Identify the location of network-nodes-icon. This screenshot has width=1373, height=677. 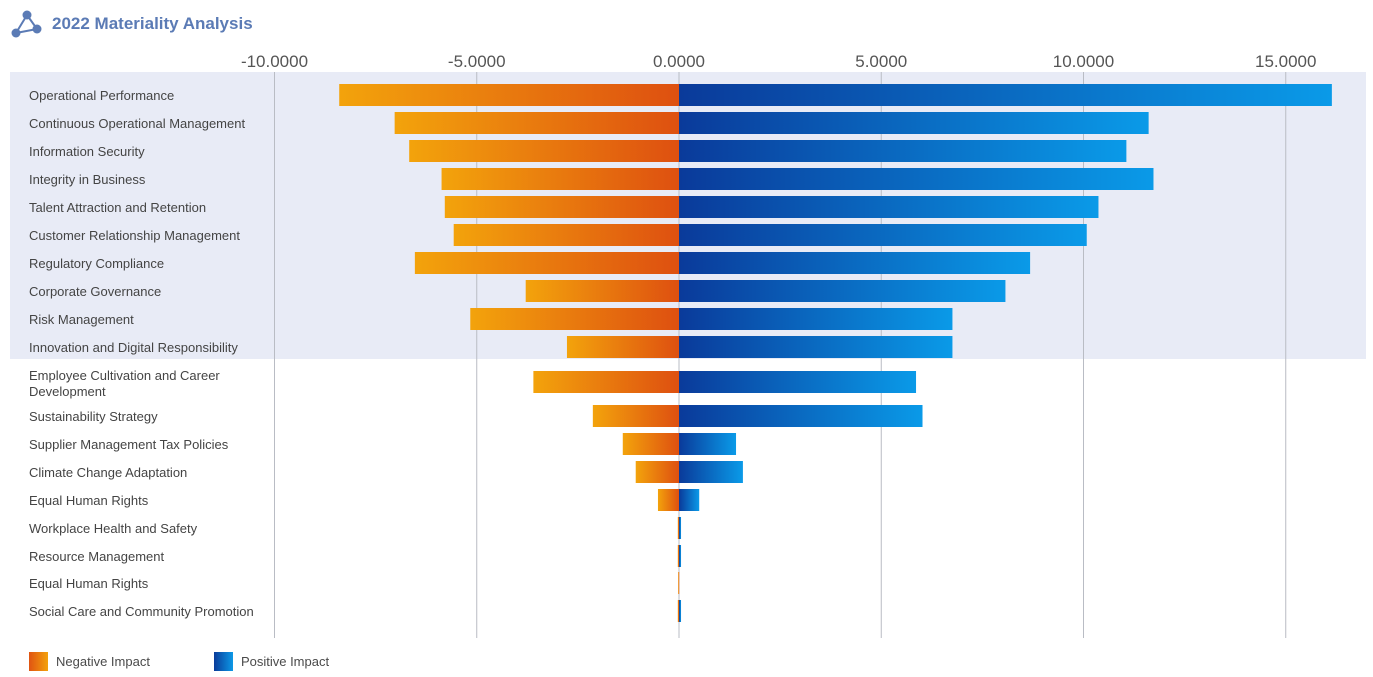
(26, 24).